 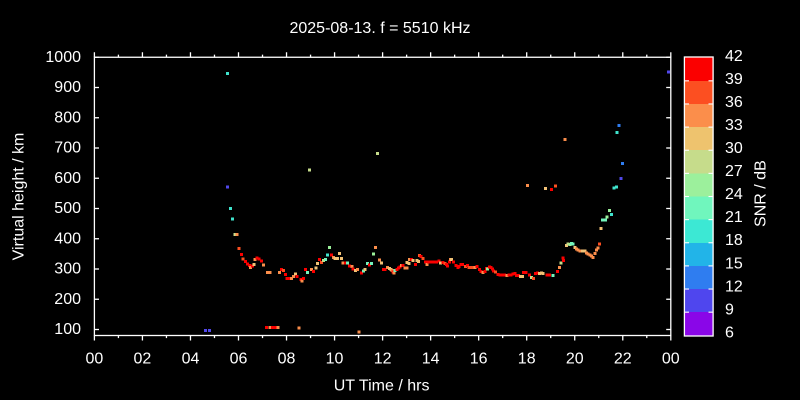 What do you see at coordinates (734, 217) in the screenshot?
I see `svg-text: 21` at bounding box center [734, 217].